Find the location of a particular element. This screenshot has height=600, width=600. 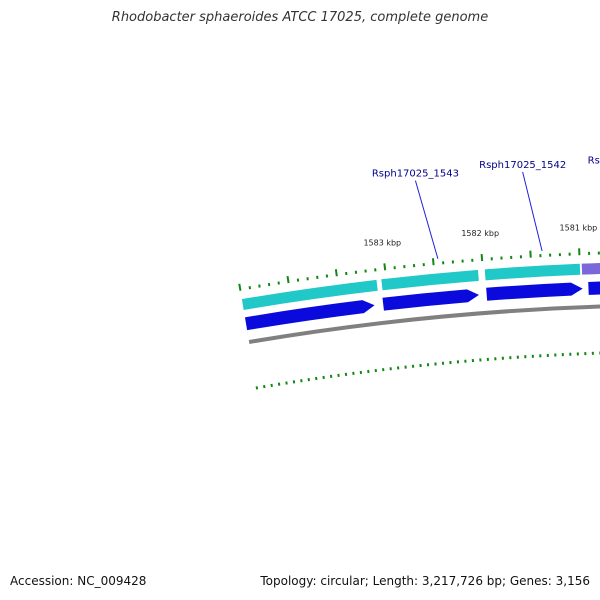

backbone-line is located at coordinates (424, 324).